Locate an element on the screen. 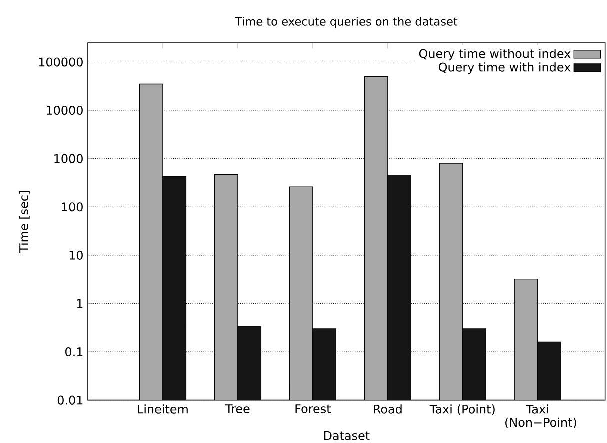 This screenshot has height=443, width=607. y-tick-label: 1000 is located at coordinates (68, 159).